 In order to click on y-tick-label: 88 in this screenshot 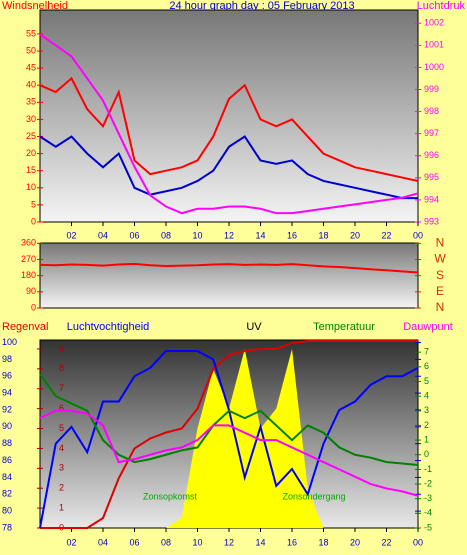, I will do `click(7, 443)`.